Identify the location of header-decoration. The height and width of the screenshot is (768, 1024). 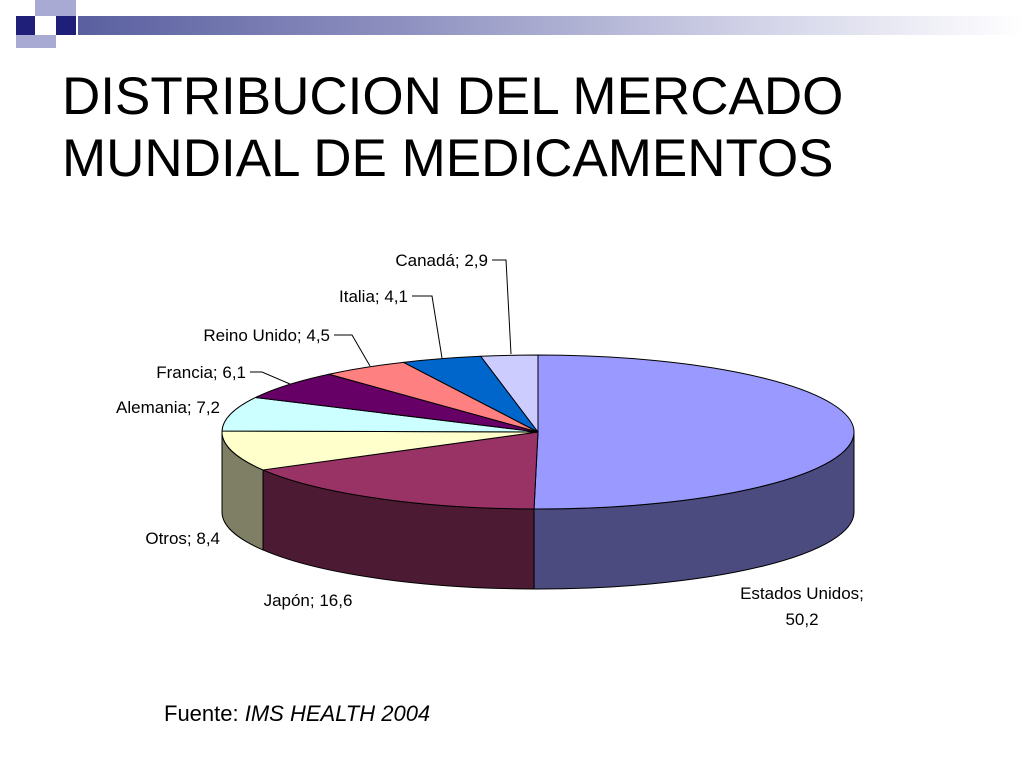
(512, 30).